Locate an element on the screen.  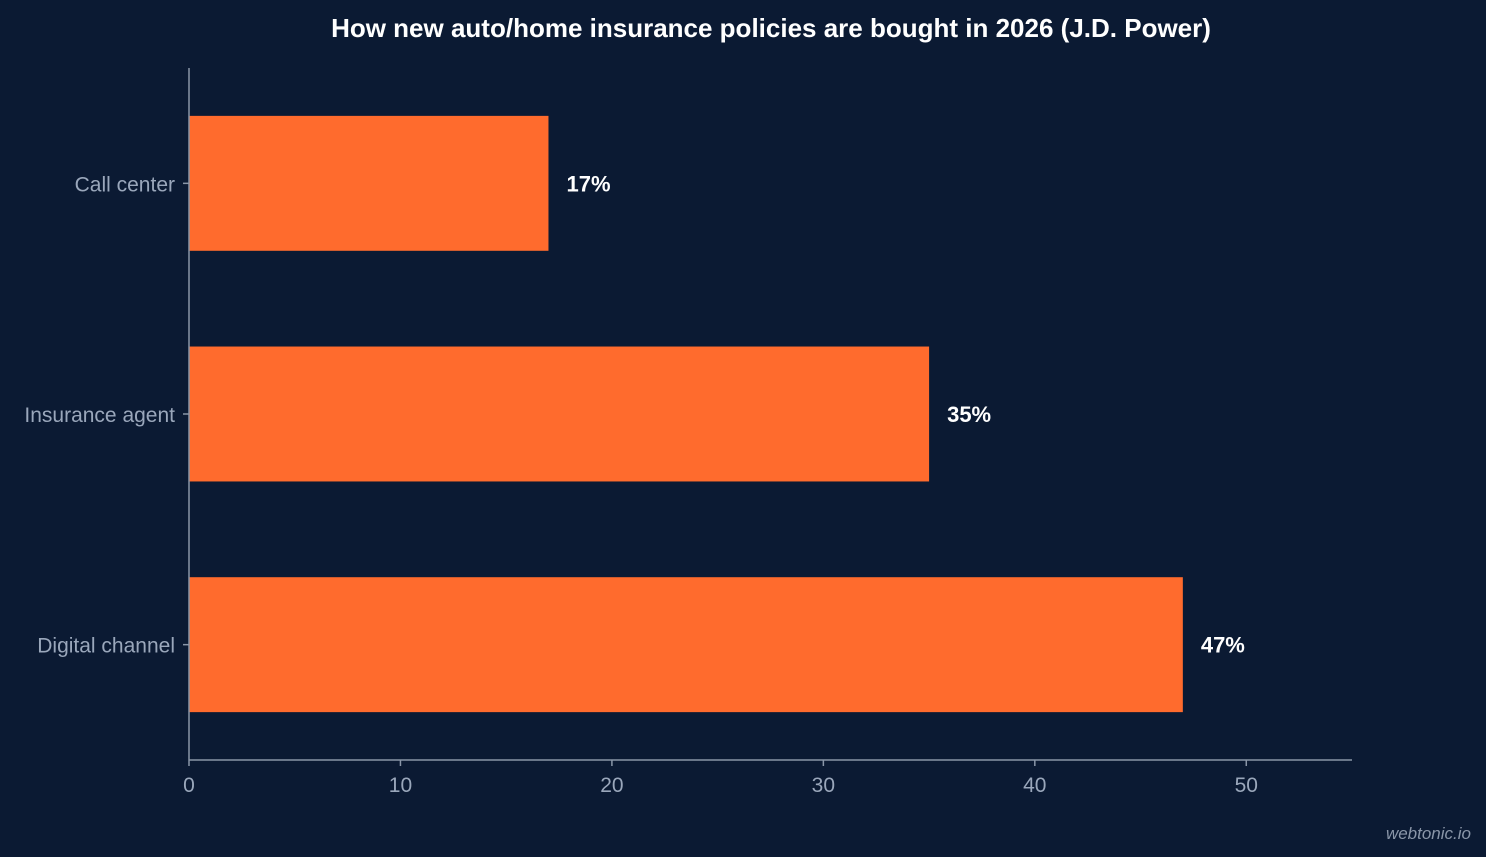
category-label-call-center: Call center is located at coordinates (125, 184).